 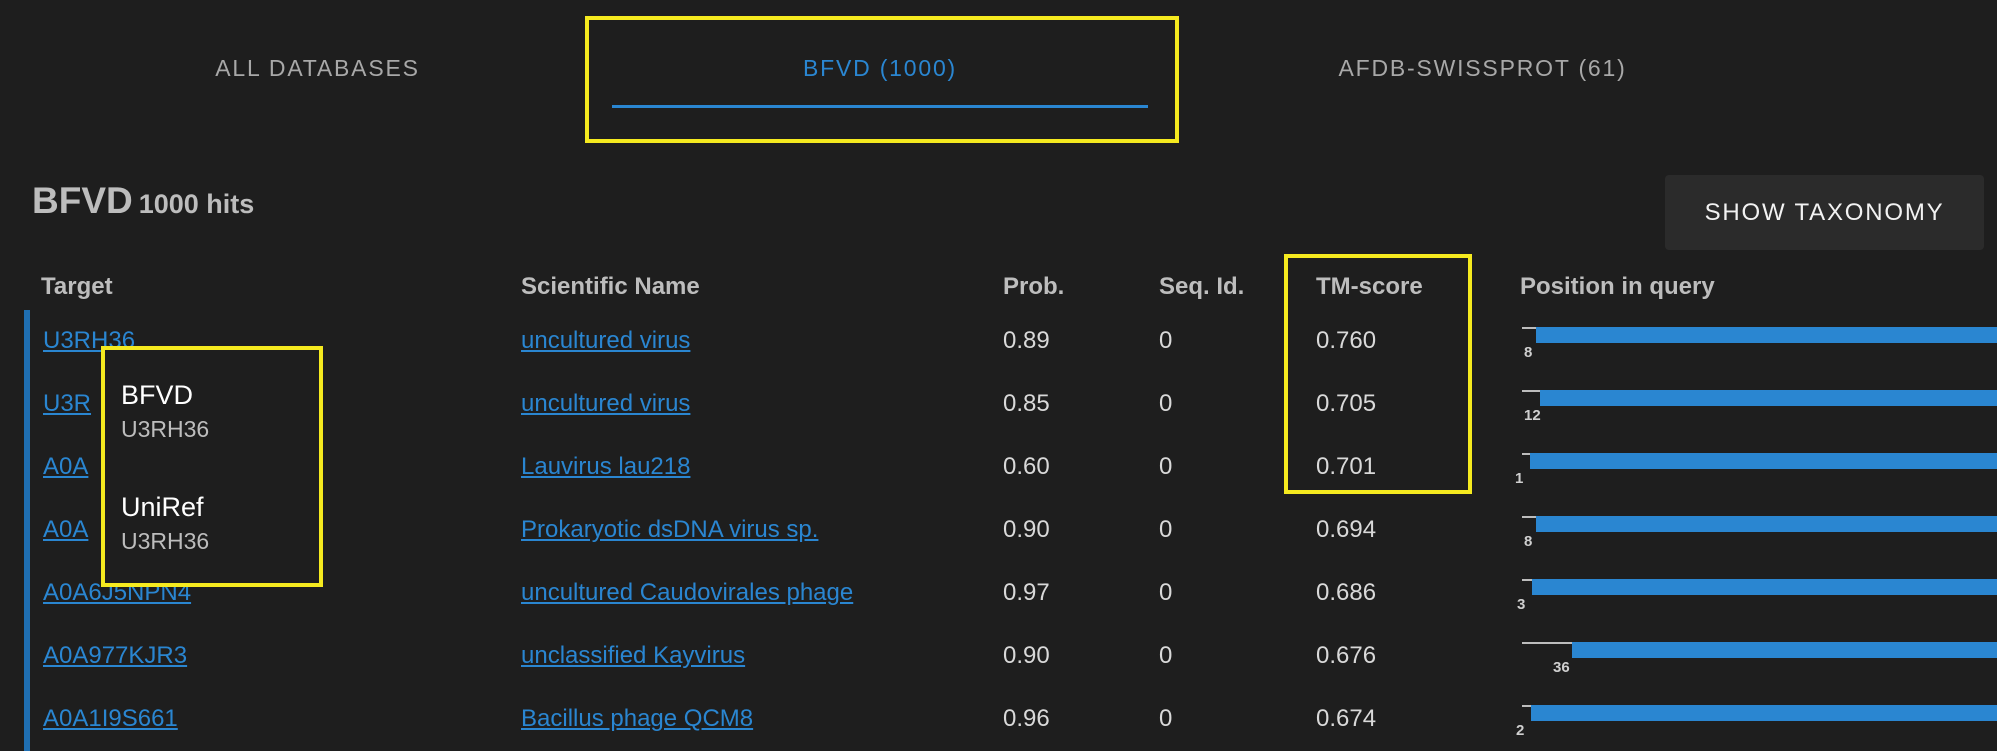 I want to click on hit-count: 1000 hits, so click(x=196, y=204).